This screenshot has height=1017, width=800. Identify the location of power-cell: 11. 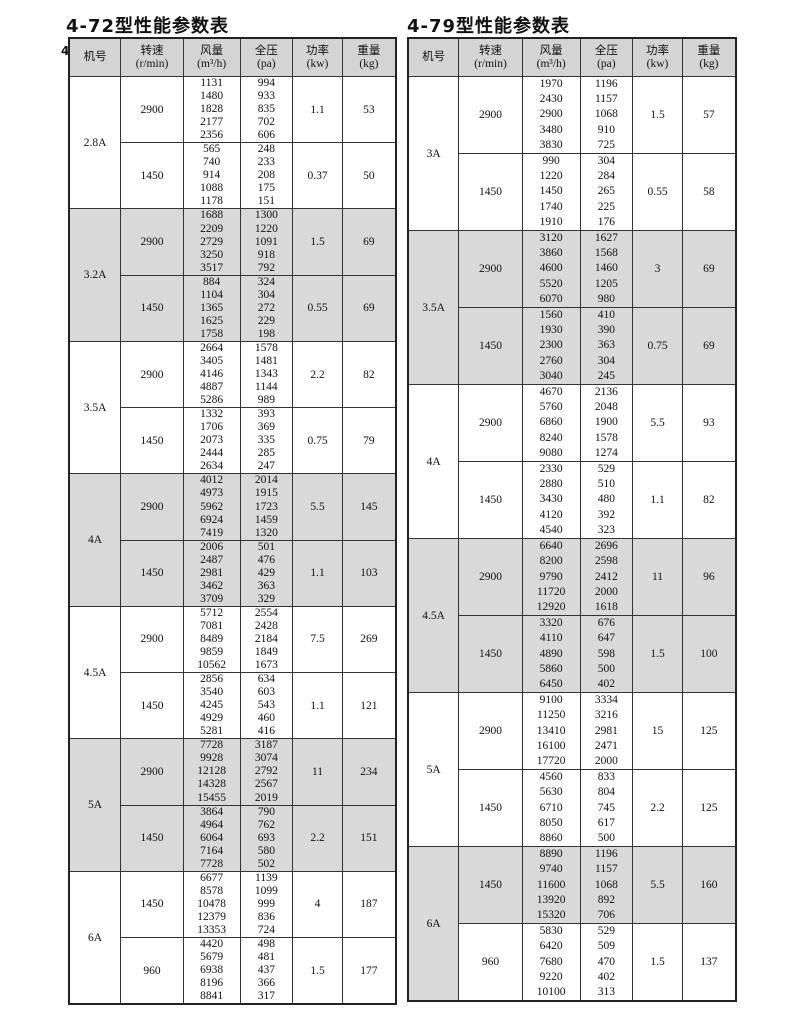
(657, 577).